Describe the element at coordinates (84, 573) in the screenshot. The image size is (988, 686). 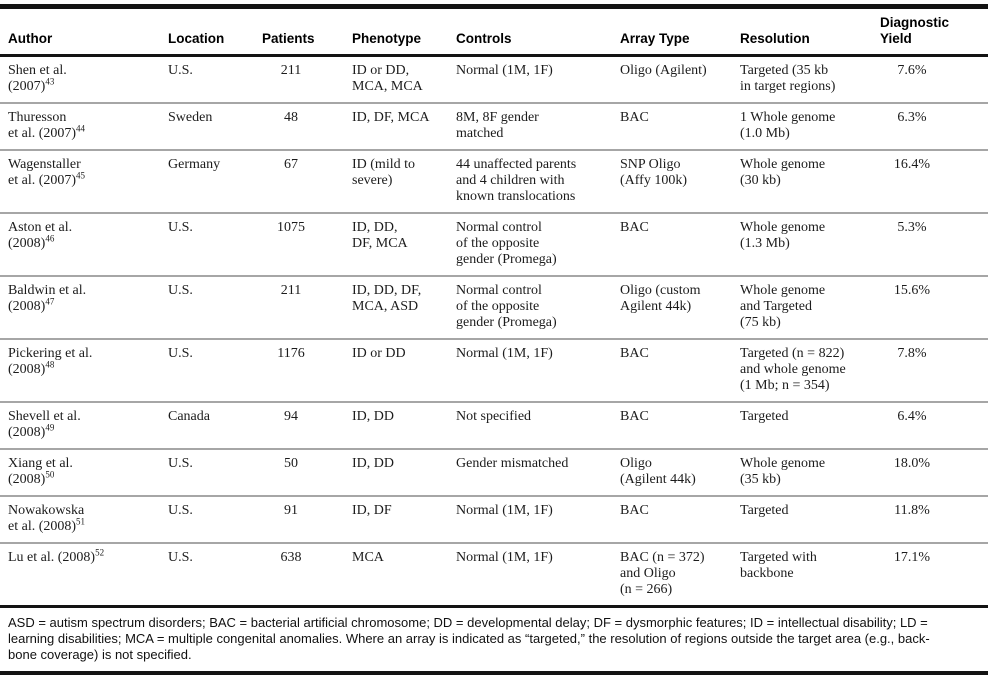
I see `cell-author: Lu et al. (2008)52` at that location.